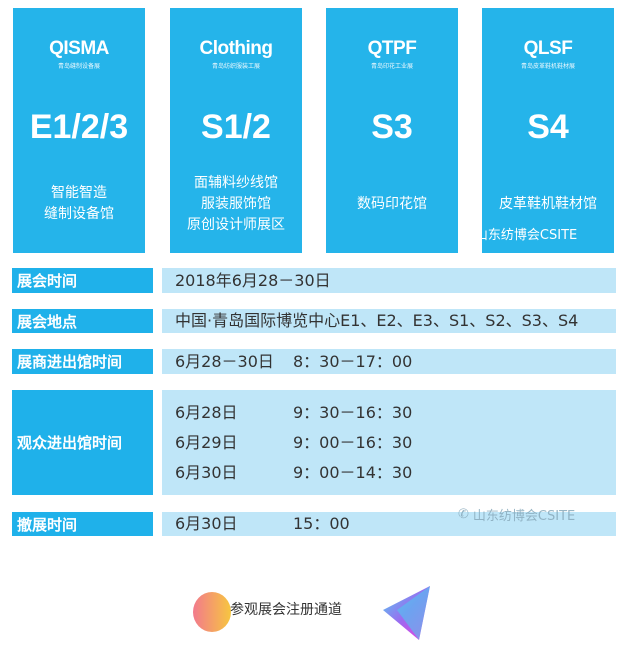 Image resolution: width=621 pixels, height=645 pixels. I want to click on exhibition-logo: QLSF 青岛皮革鞋机鞋材展, so click(548, 56).